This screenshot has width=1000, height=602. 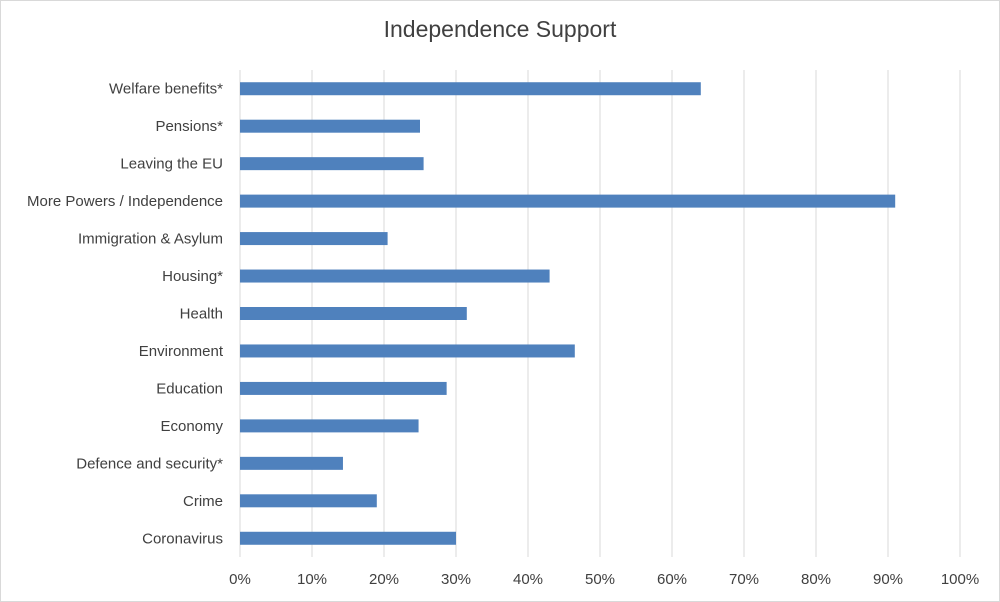 I want to click on category-label: Crime, so click(x=203, y=501).